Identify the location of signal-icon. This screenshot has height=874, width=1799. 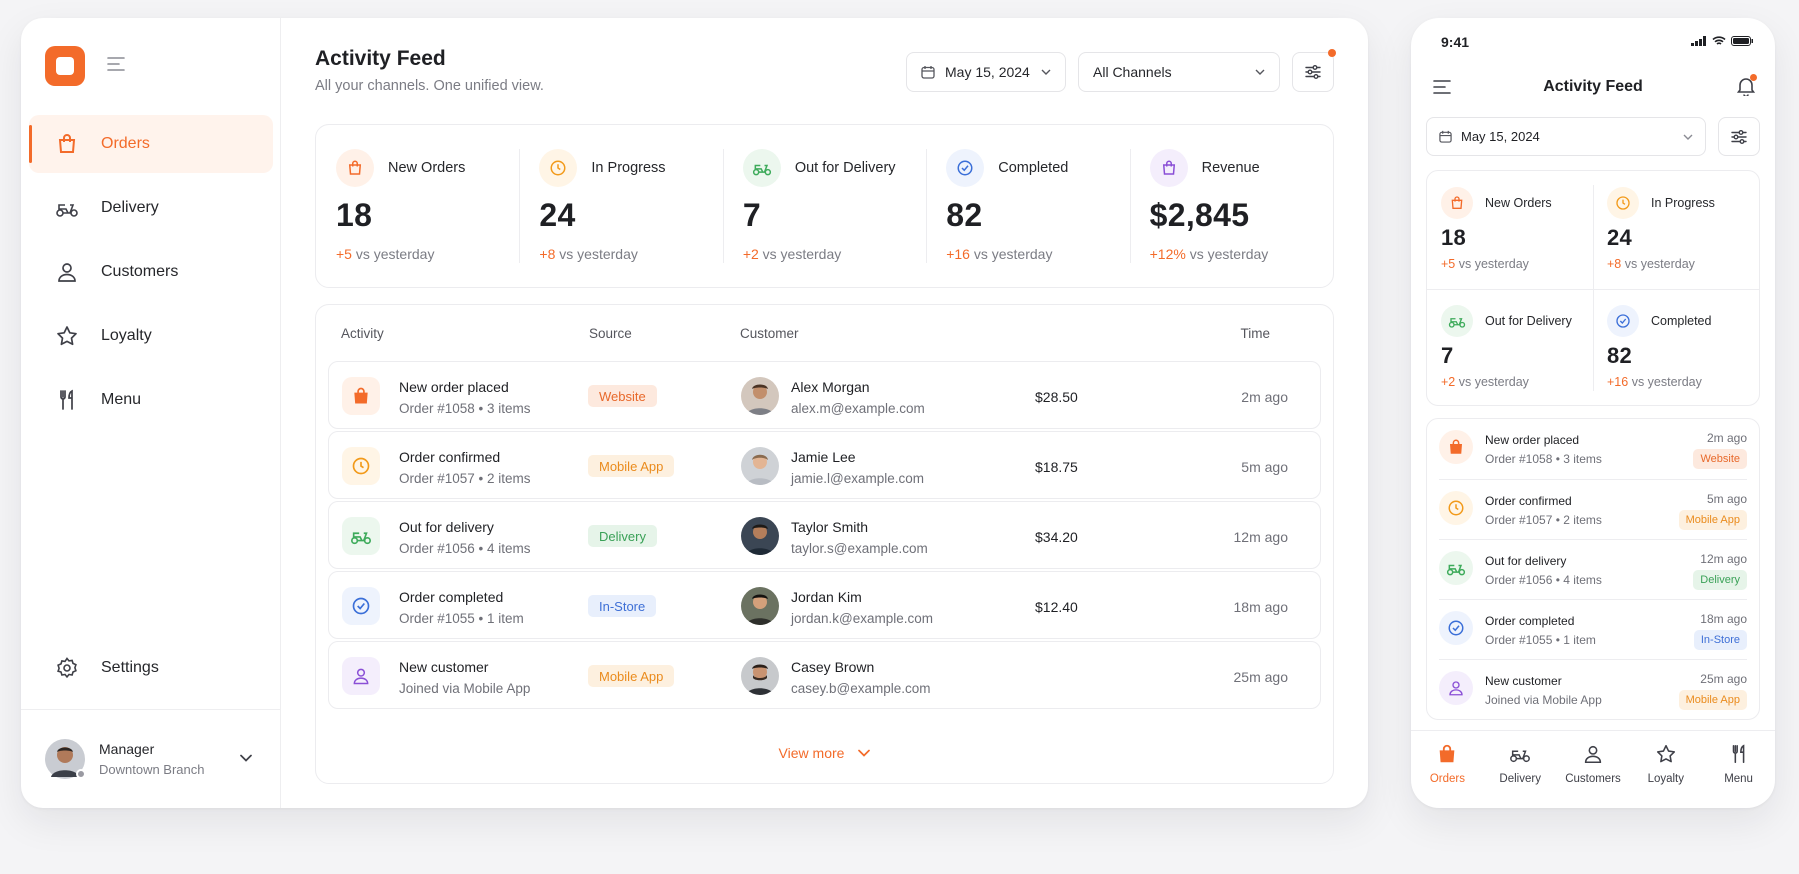
(1699, 41).